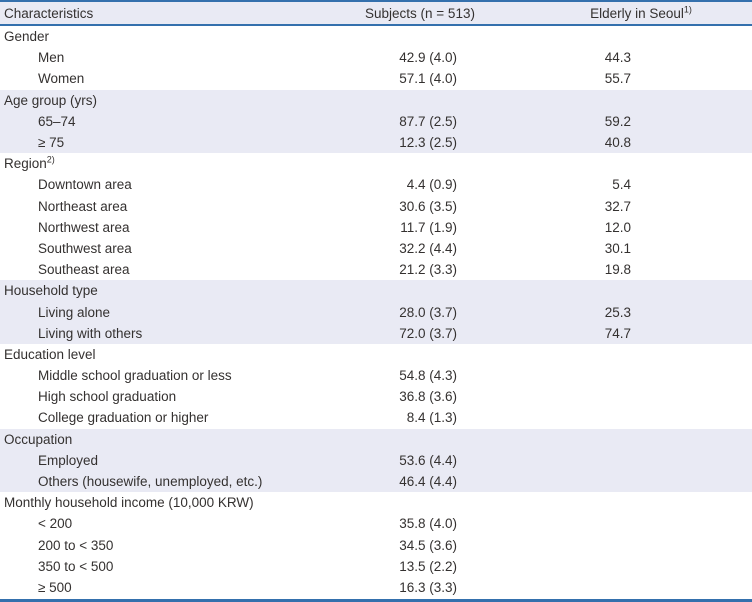 The image size is (752, 602). What do you see at coordinates (376, 36) in the screenshot?
I see `section-header-row: Gender` at bounding box center [376, 36].